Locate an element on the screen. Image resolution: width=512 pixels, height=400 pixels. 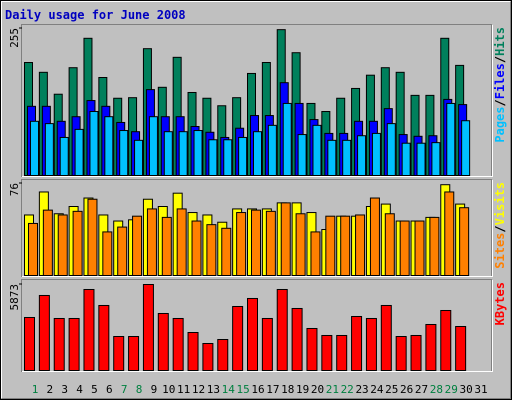
legend: Sites/Visits is located at coordinates (500, 225).